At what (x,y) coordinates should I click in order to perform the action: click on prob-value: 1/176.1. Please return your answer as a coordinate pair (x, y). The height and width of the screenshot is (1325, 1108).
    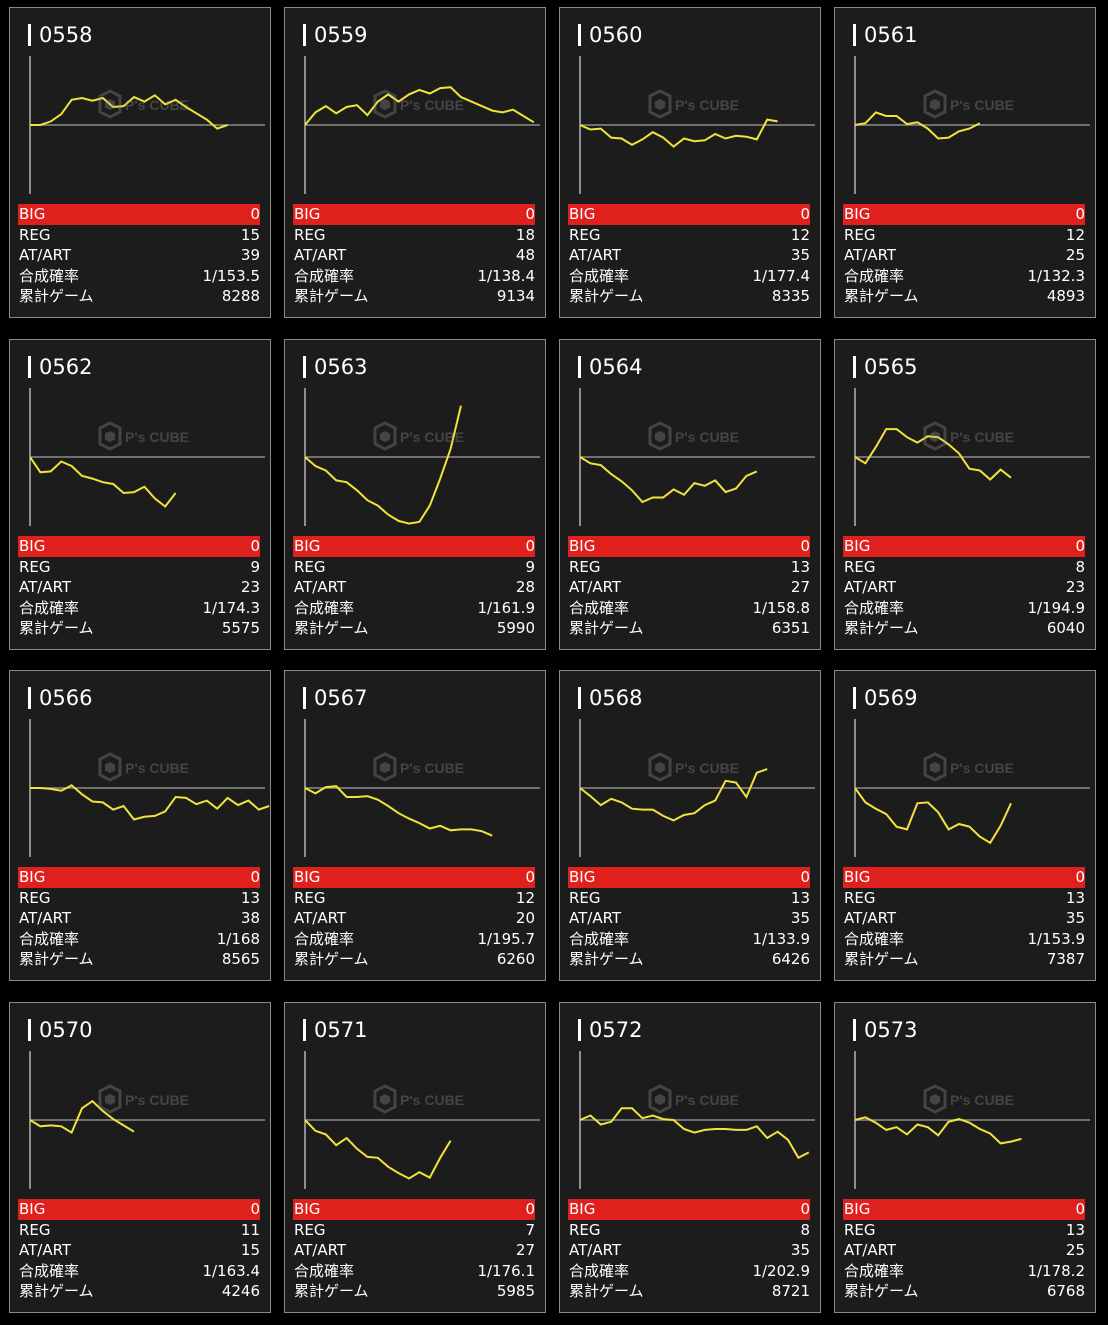
    Looking at the image, I should click on (506, 1270).